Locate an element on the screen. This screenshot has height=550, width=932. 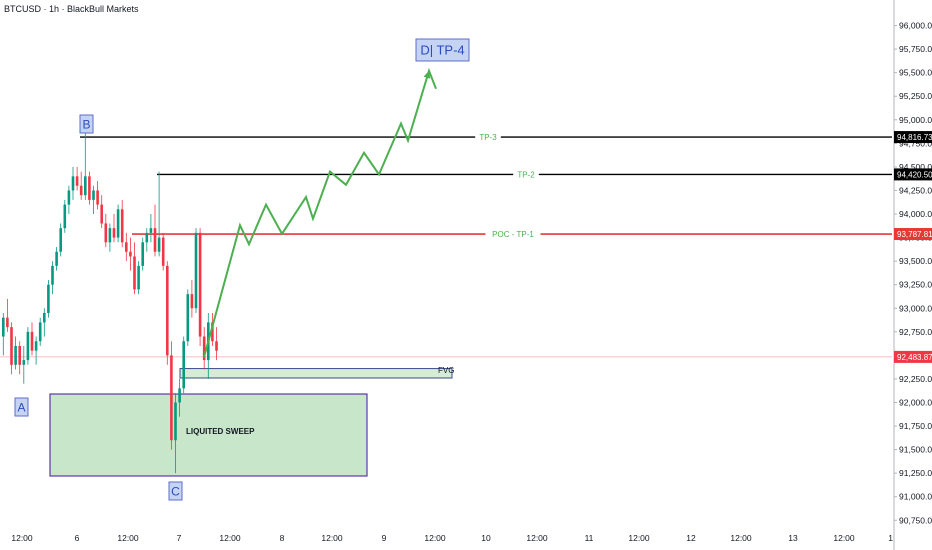
level-label-poc: POC - TP-1 is located at coordinates (513, 234).